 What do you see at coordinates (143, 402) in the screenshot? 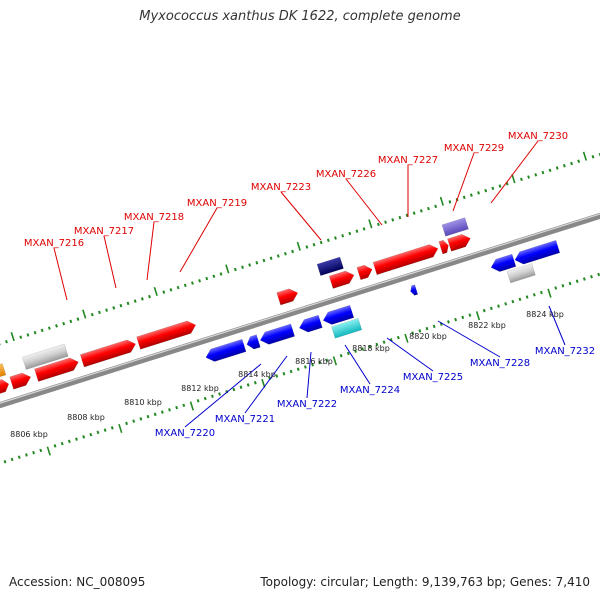
I see `kbp-marker-label: 8810 kbp` at bounding box center [143, 402].